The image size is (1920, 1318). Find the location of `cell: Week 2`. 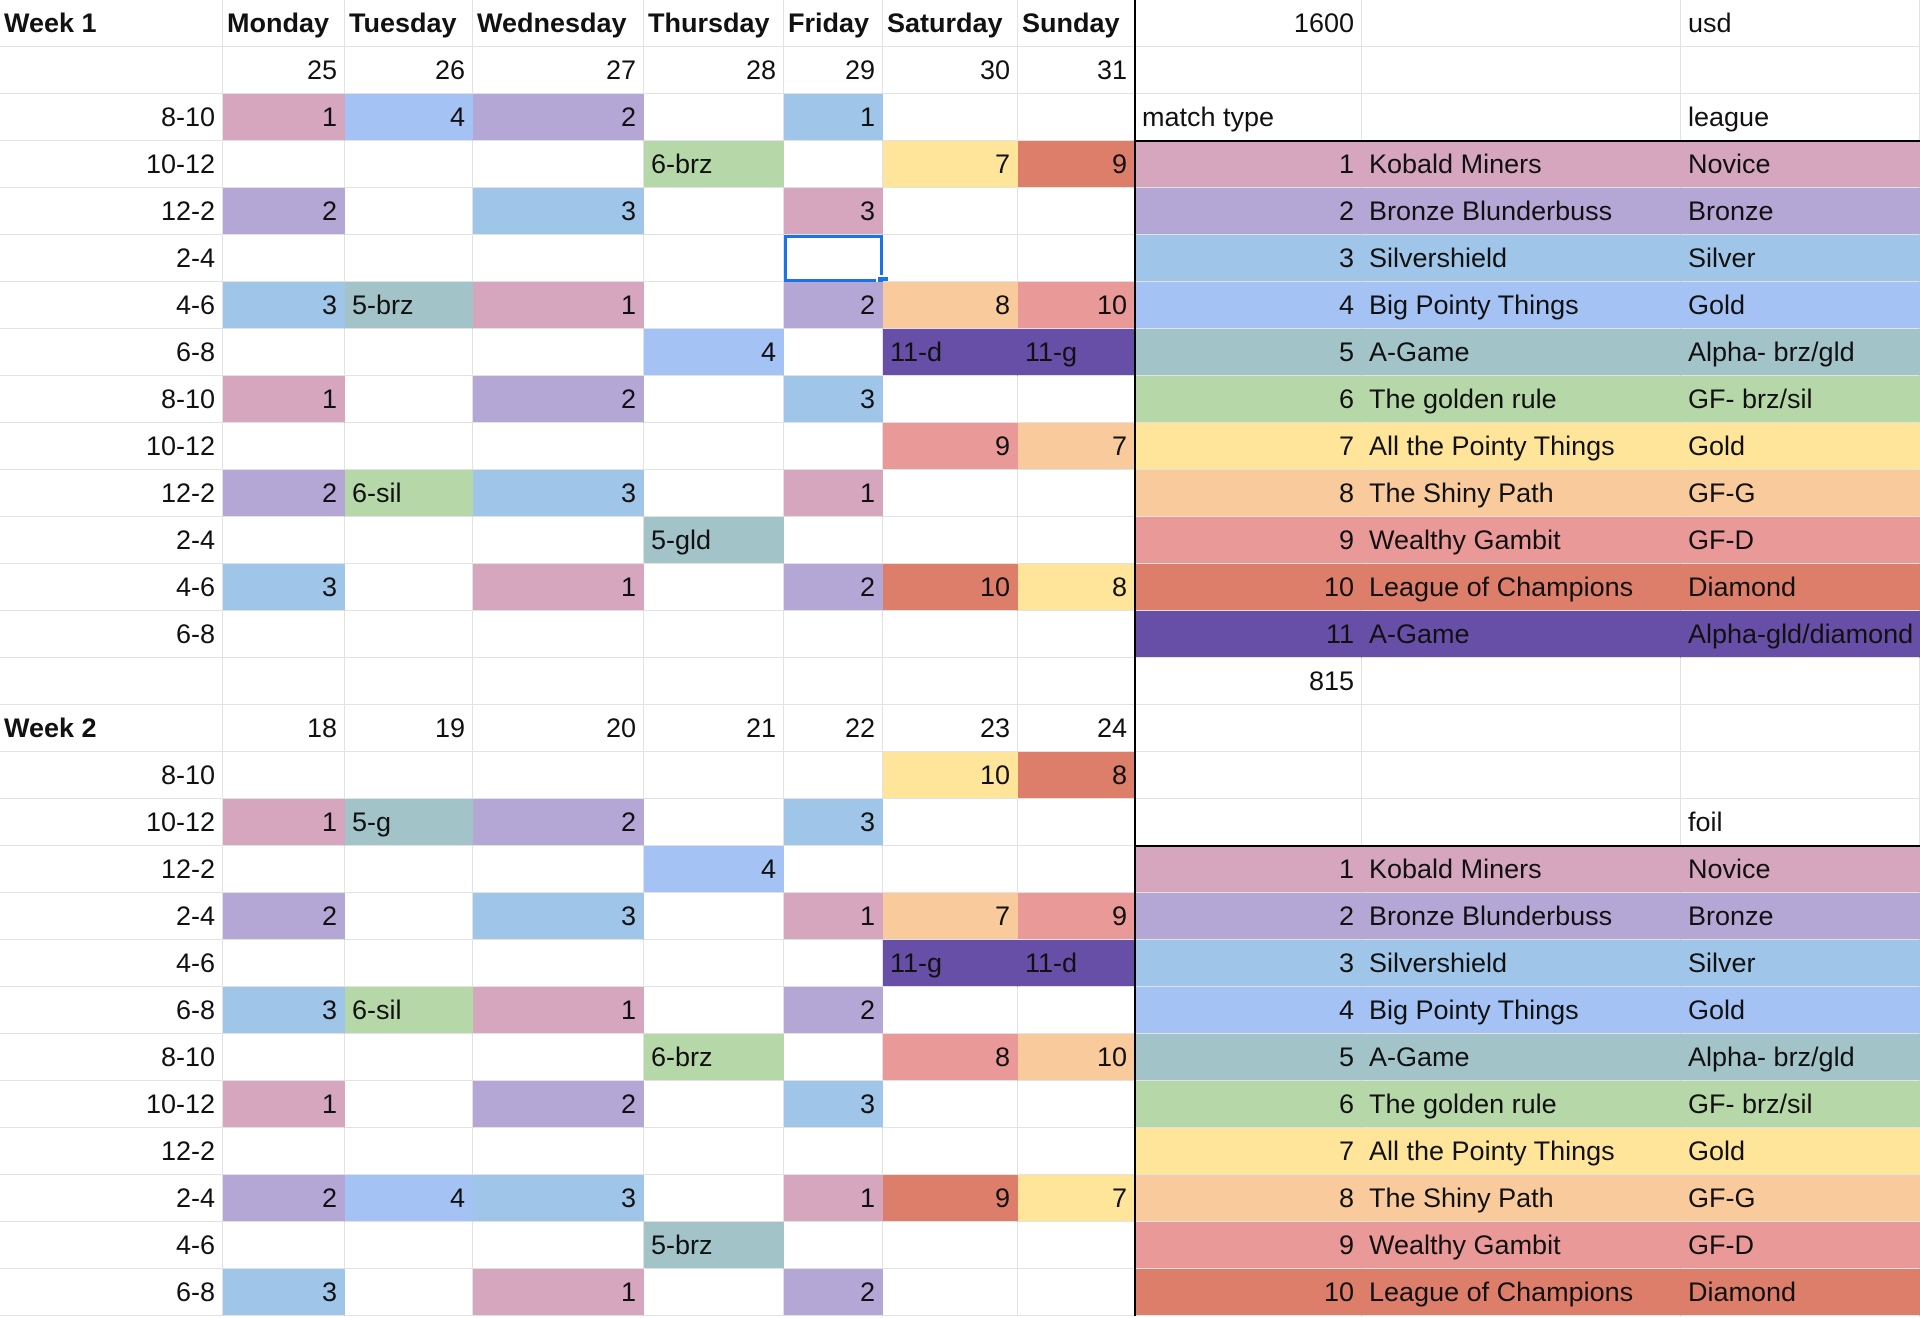

cell: Week 2 is located at coordinates (111, 728).